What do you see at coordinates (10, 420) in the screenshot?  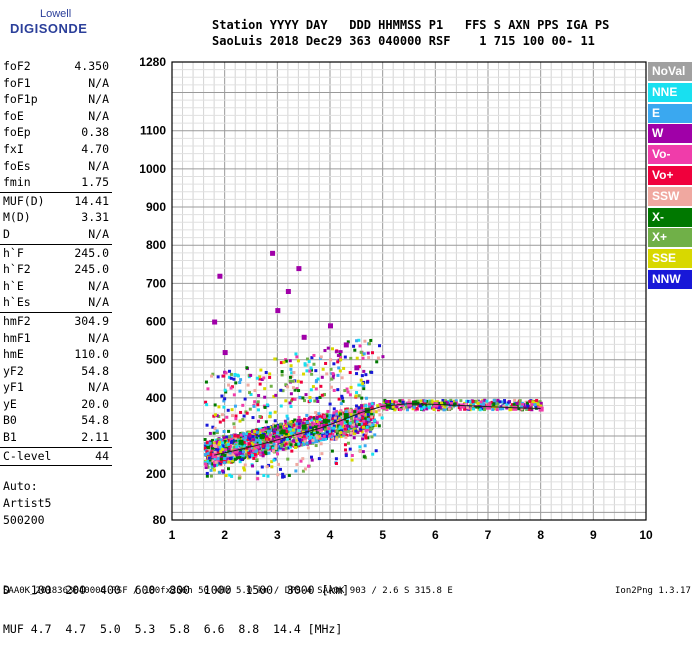 I see `param-label: B0` at bounding box center [10, 420].